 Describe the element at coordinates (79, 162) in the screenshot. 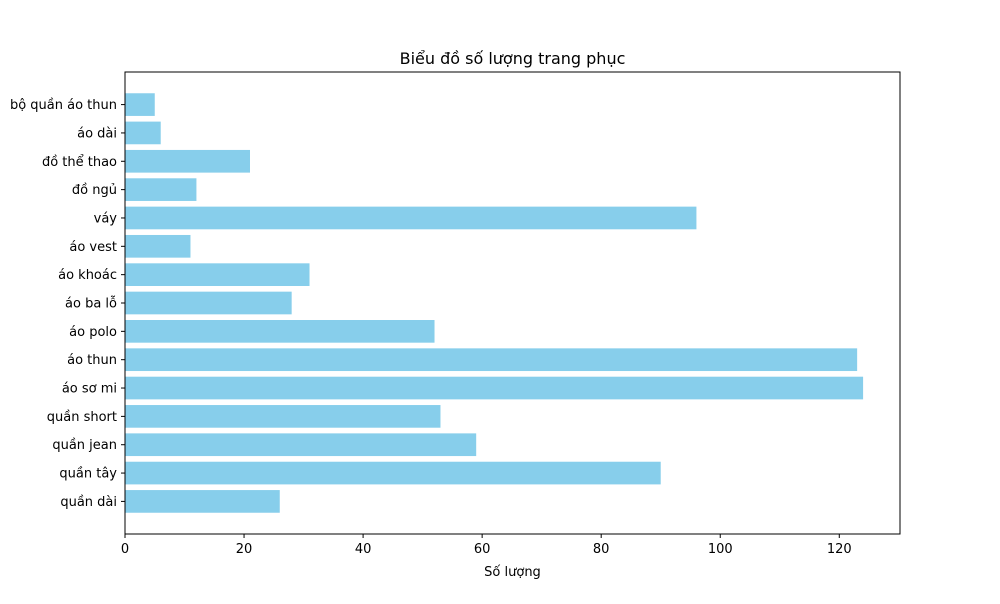

I see `y-tick-label: đồ thể thao` at that location.